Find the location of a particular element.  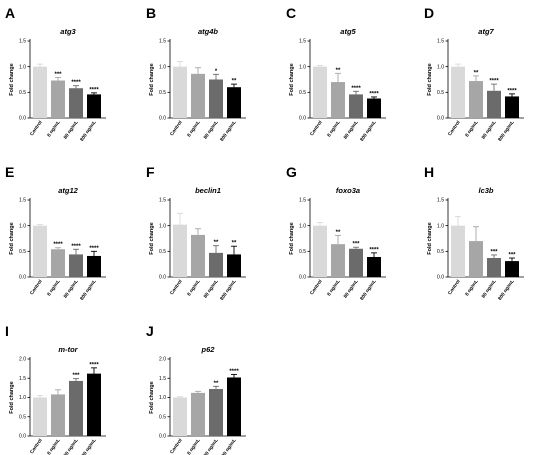

panel-label: A is located at coordinates (10, 13).